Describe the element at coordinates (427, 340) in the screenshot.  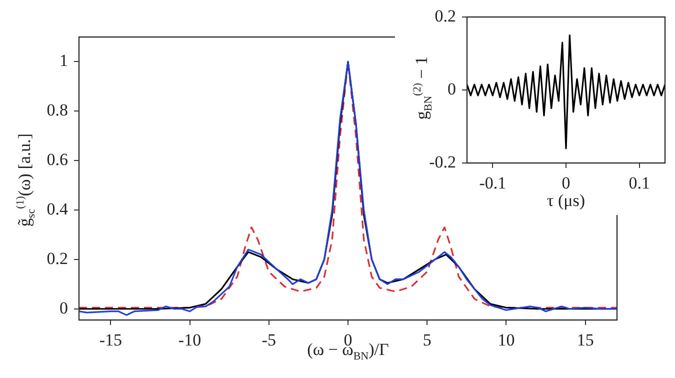
I see `x-tick-label: 5` at that location.